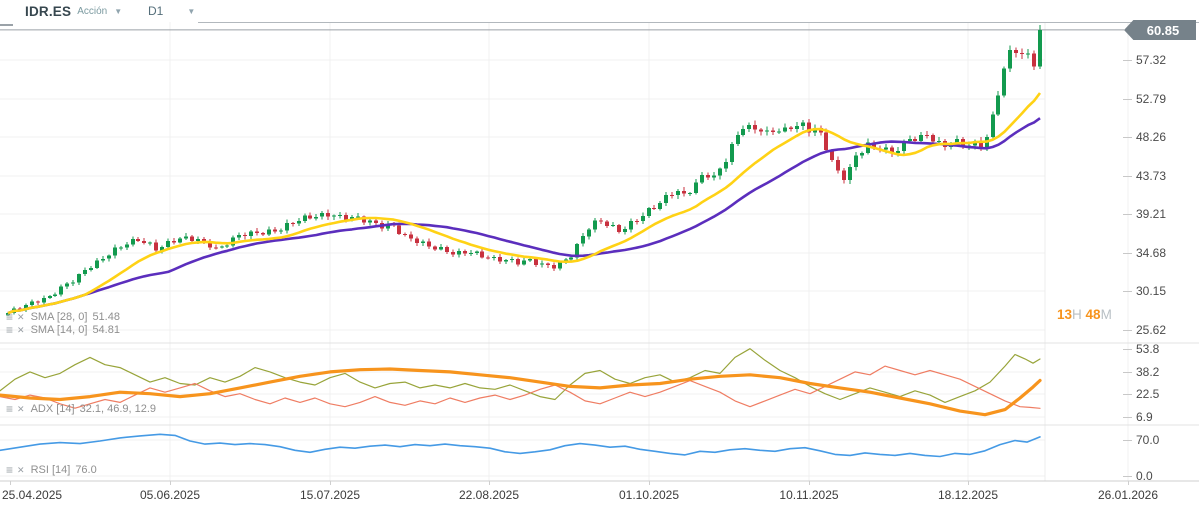  What do you see at coordinates (73, 11) in the screenshot?
I see `instrument-selector: IDR.ES Acción ▼` at bounding box center [73, 11].